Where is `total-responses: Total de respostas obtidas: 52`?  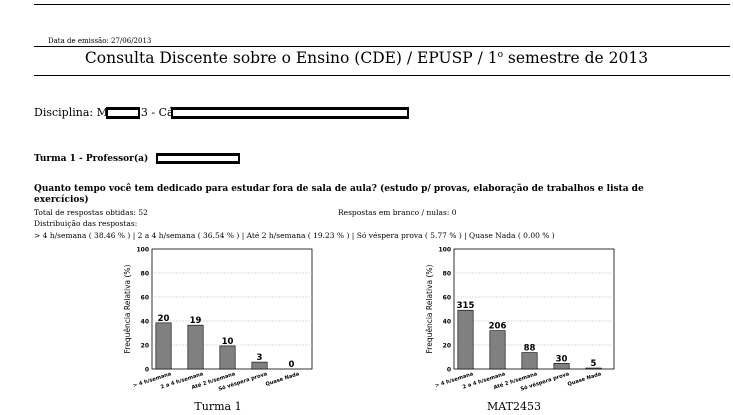 total-responses: Total de respostas obtidas: 52 is located at coordinates (91, 212).